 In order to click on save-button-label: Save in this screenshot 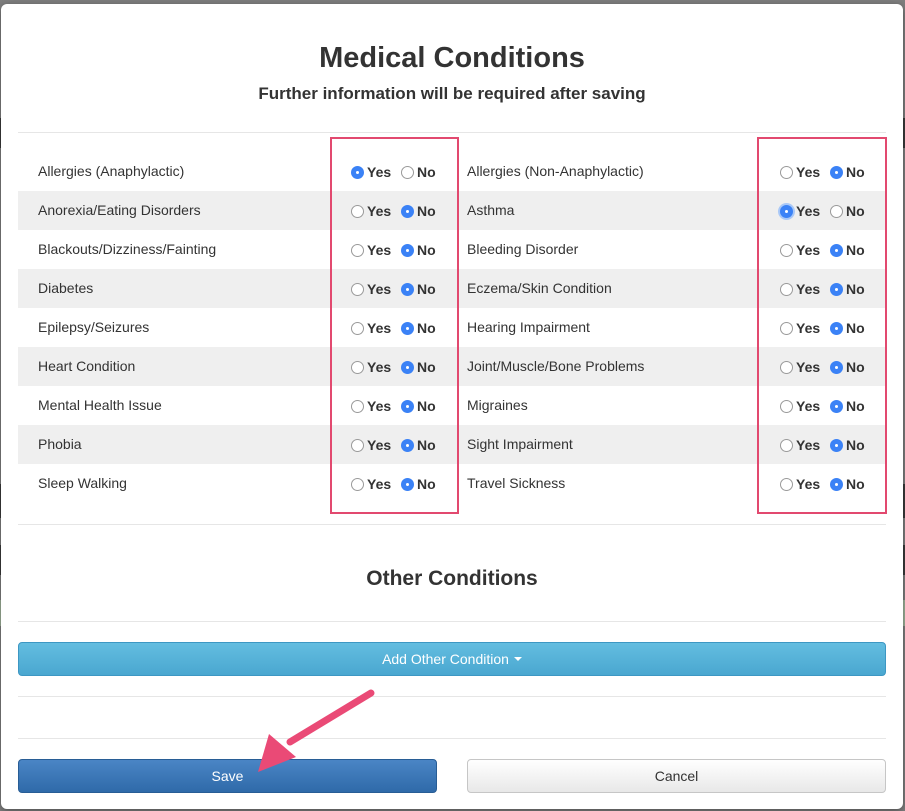, I will do `click(227, 776)`.